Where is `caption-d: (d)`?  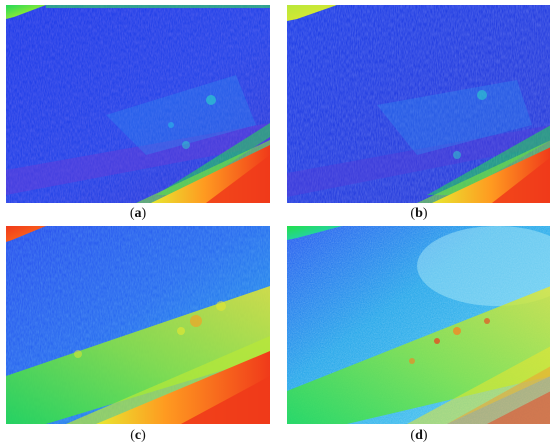 caption-d: (d) is located at coordinates (419, 435).